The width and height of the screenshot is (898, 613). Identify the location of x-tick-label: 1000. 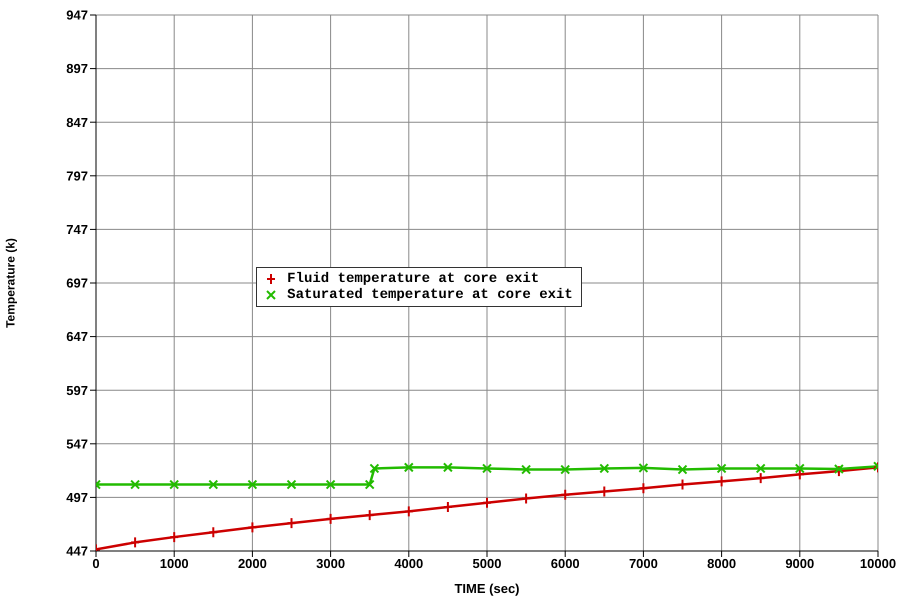
(174, 564).